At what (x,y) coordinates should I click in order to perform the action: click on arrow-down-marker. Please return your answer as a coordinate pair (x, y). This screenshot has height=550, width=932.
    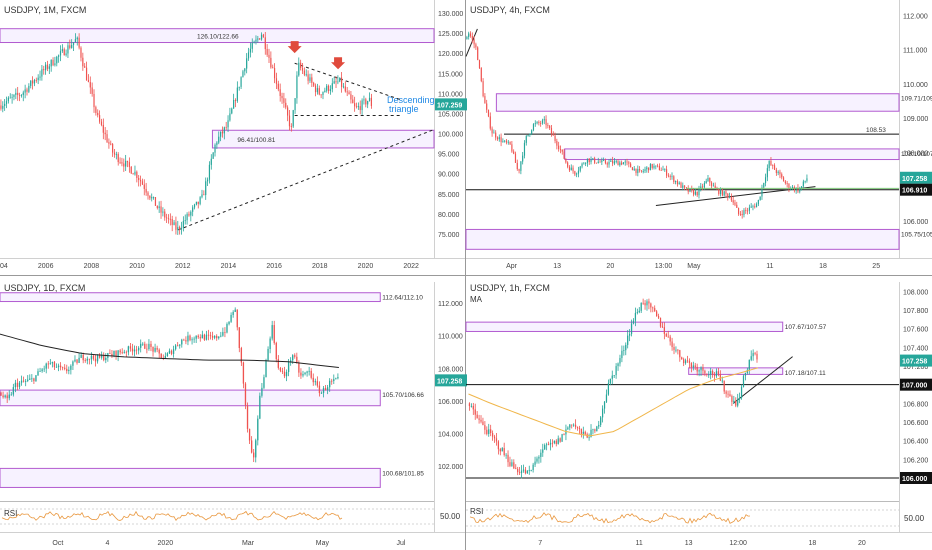
    Looking at the image, I should click on (338, 63).